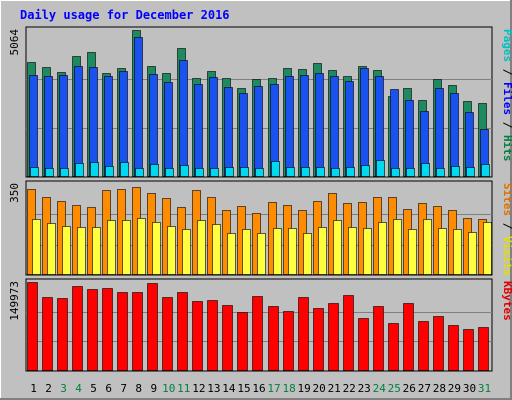  I want to click on hits-max-label: 5064, so click(14, 42).